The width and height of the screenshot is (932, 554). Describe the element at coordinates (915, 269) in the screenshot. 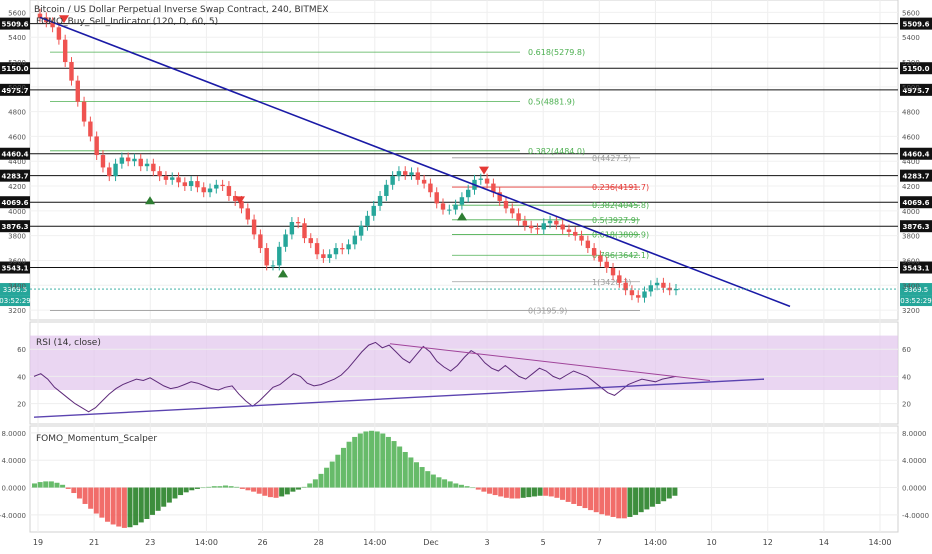

I see `price-label-right: 3543.1` at that location.